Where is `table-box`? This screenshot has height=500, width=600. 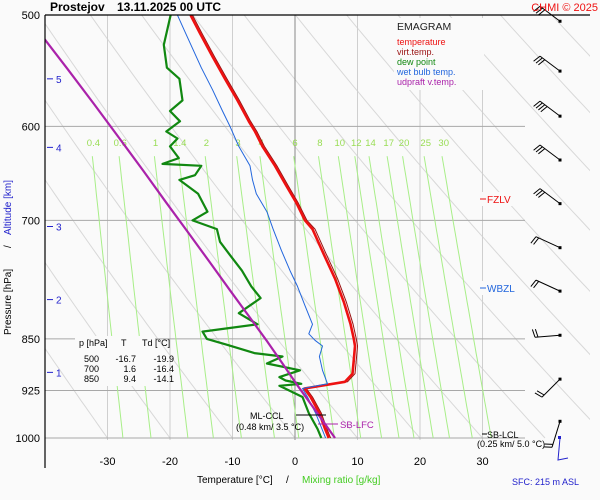 table-box is located at coordinates (115, 361).